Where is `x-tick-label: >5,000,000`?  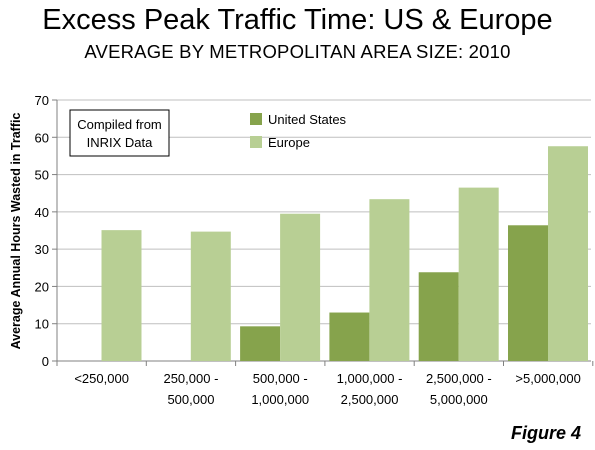 x-tick-label: >5,000,000 is located at coordinates (547, 378).